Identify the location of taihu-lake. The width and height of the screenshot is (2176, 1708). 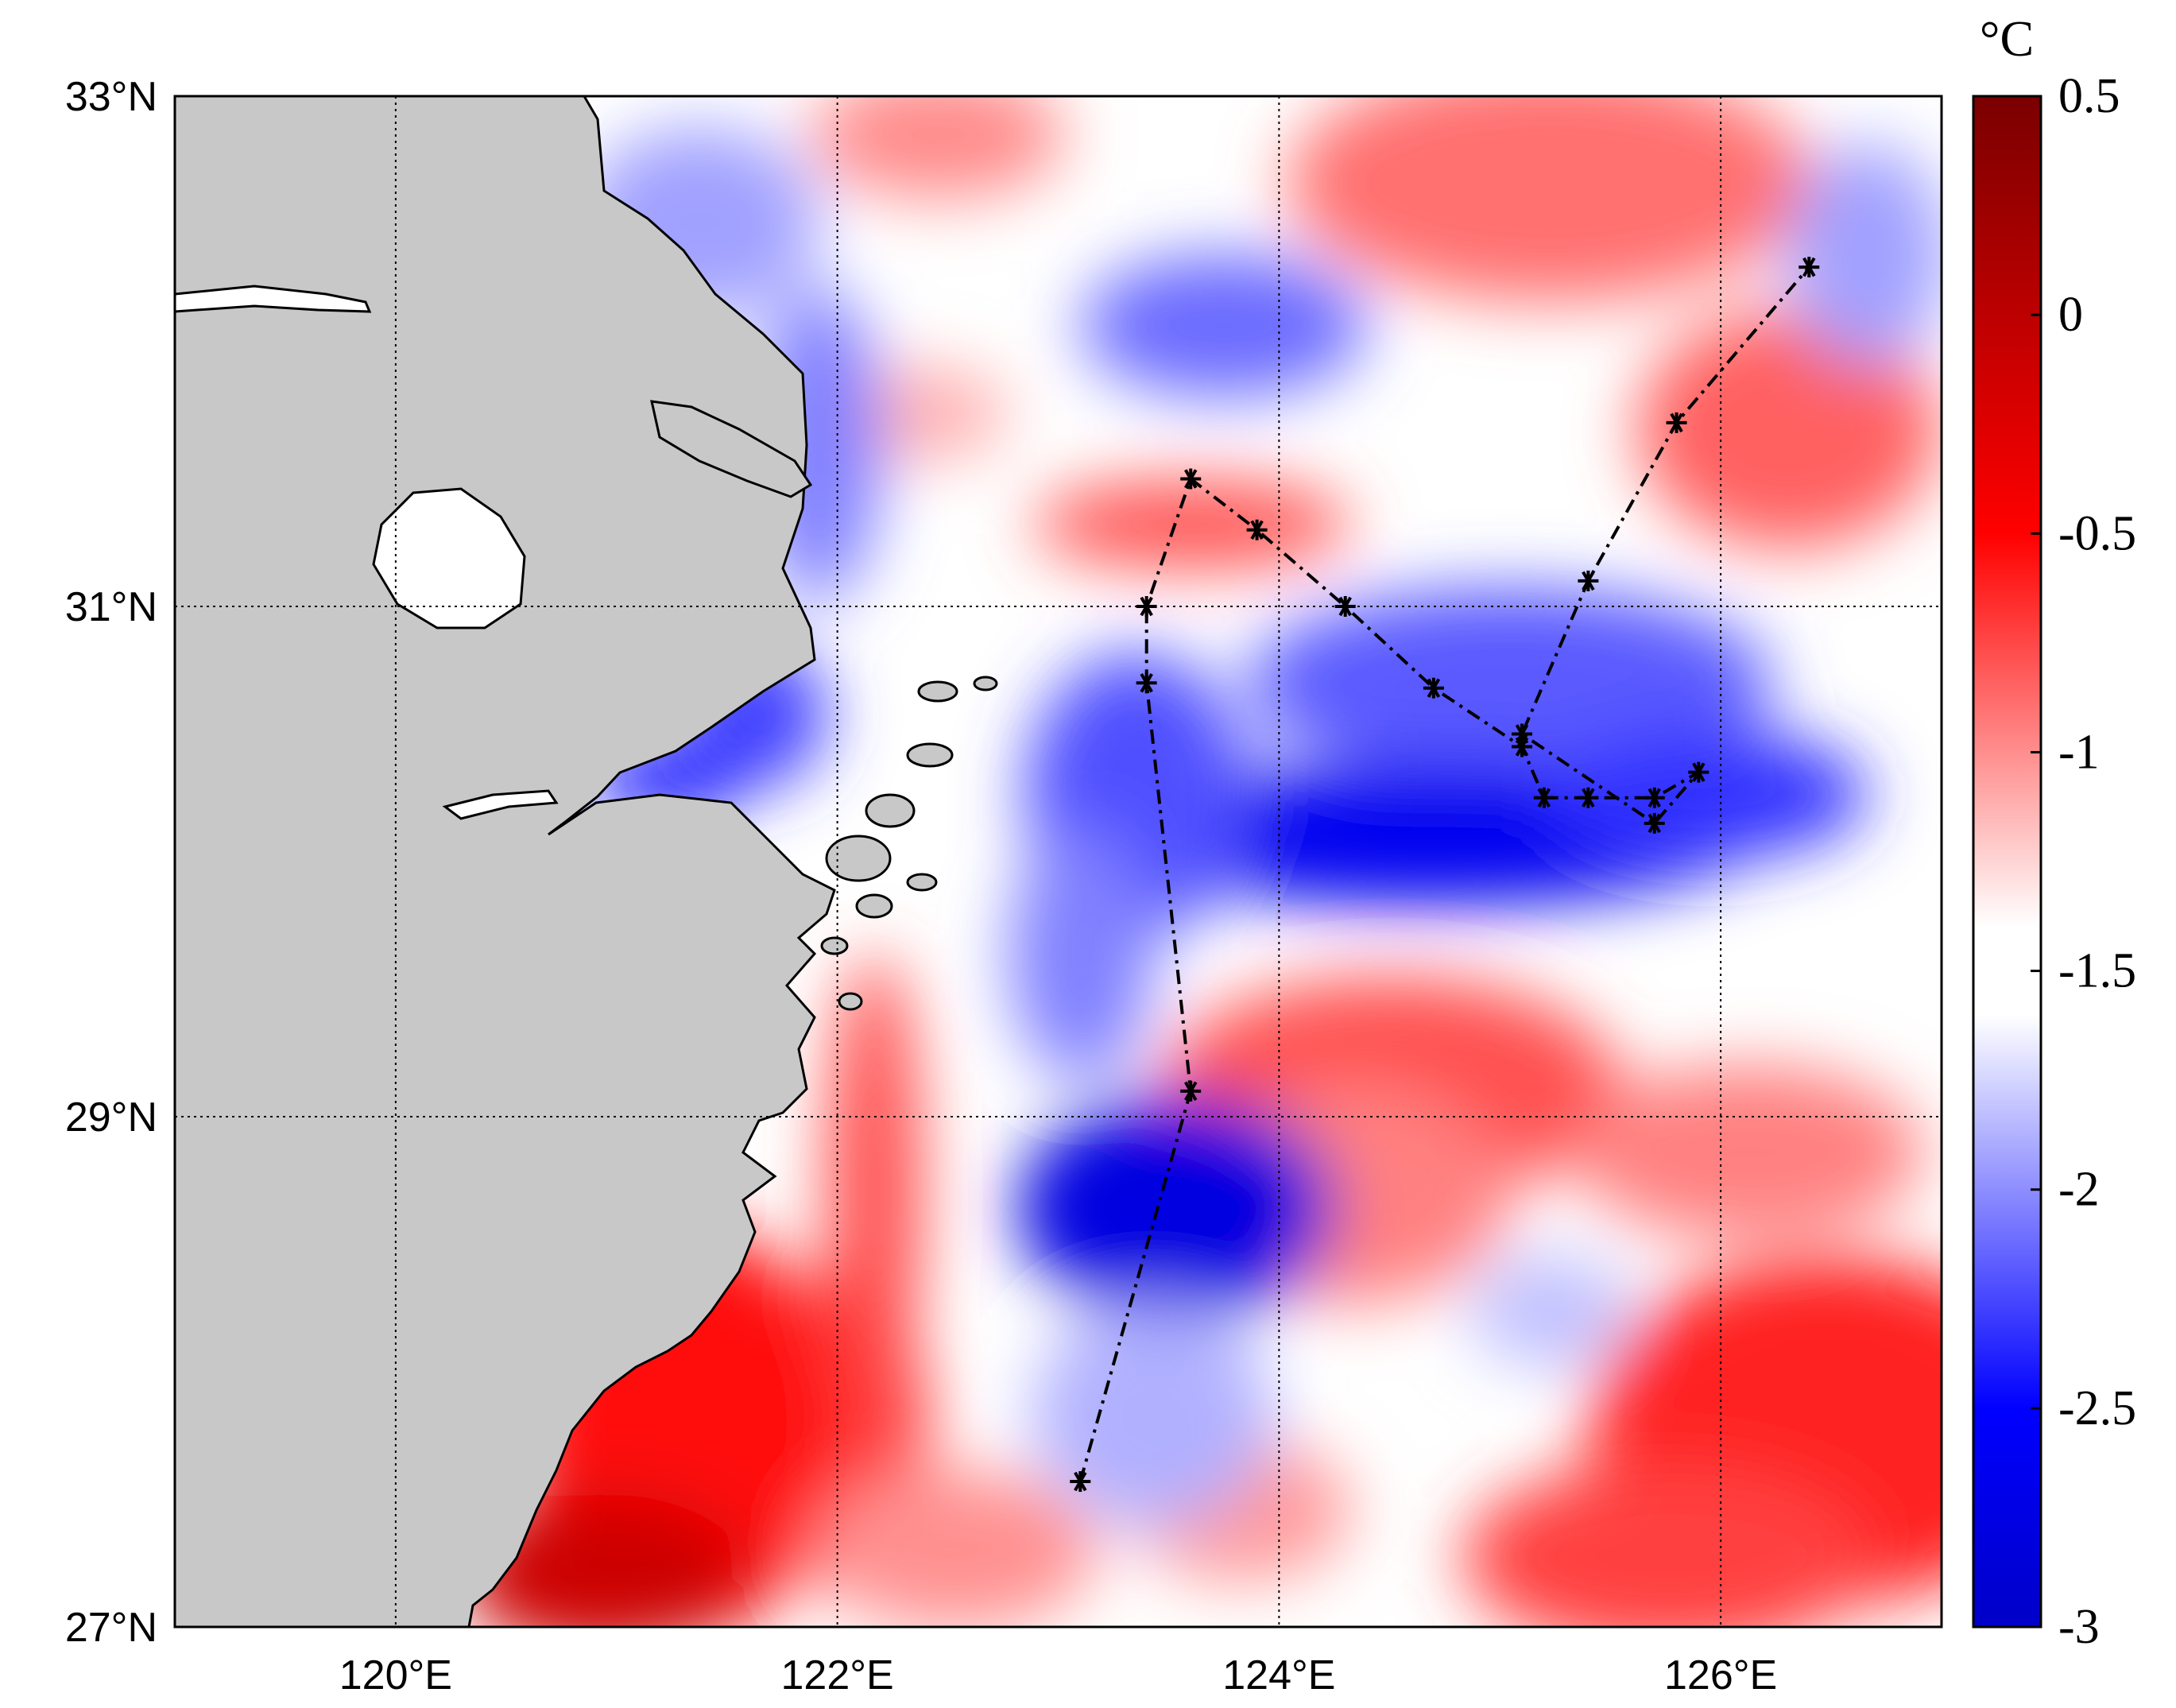
(449, 558).